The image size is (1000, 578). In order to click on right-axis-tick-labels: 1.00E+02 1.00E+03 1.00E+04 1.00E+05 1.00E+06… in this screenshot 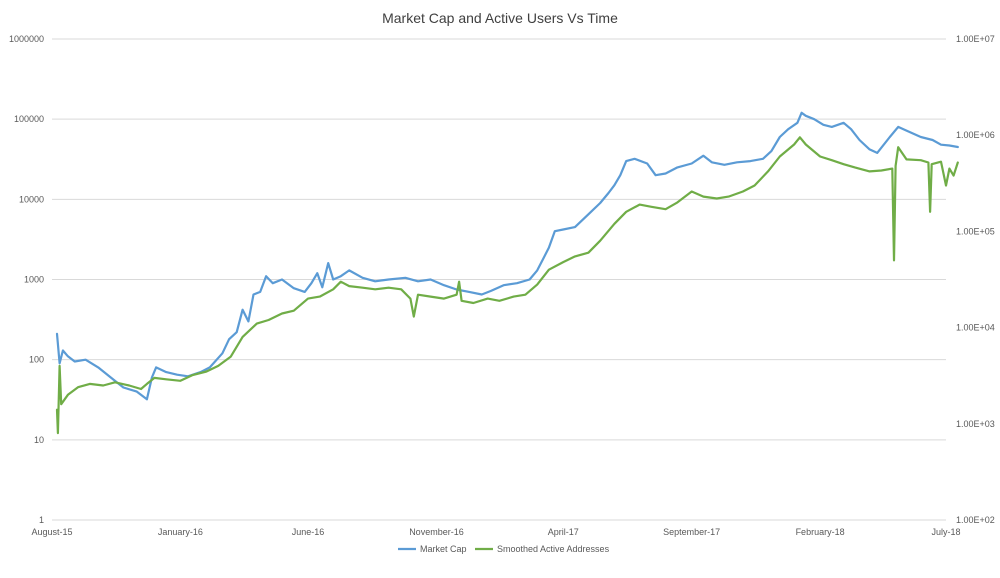, I will do `click(975, 279)`.